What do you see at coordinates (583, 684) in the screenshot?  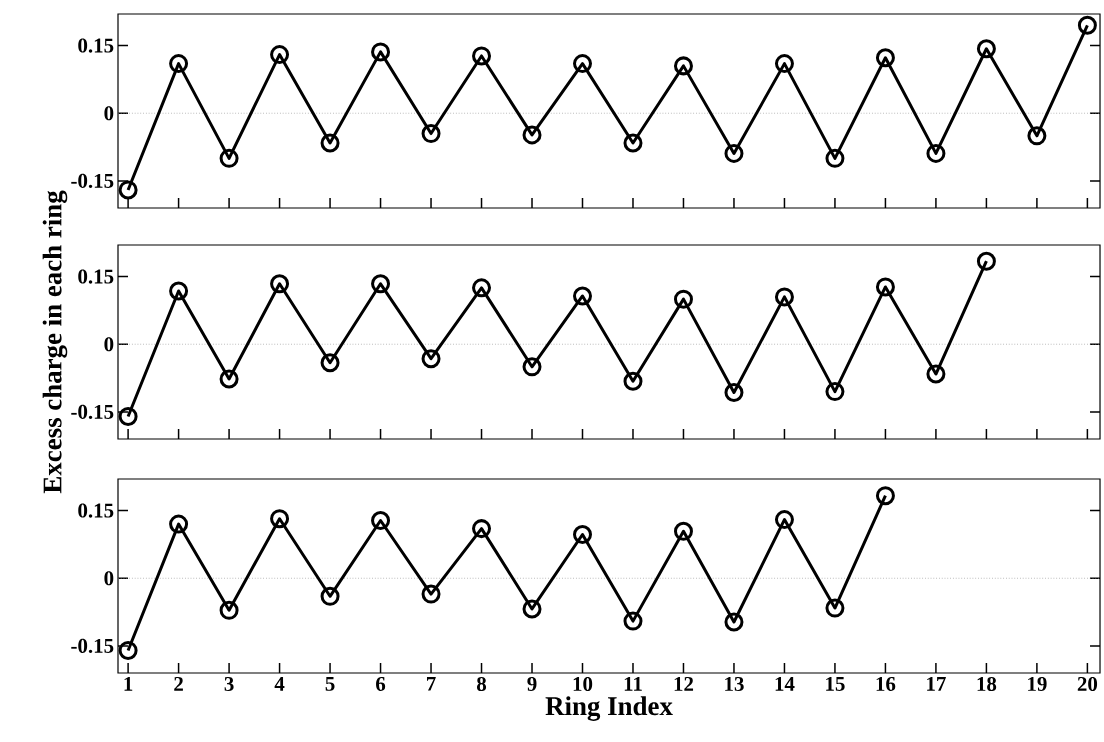 I see `x-tick-label: 10` at bounding box center [583, 684].